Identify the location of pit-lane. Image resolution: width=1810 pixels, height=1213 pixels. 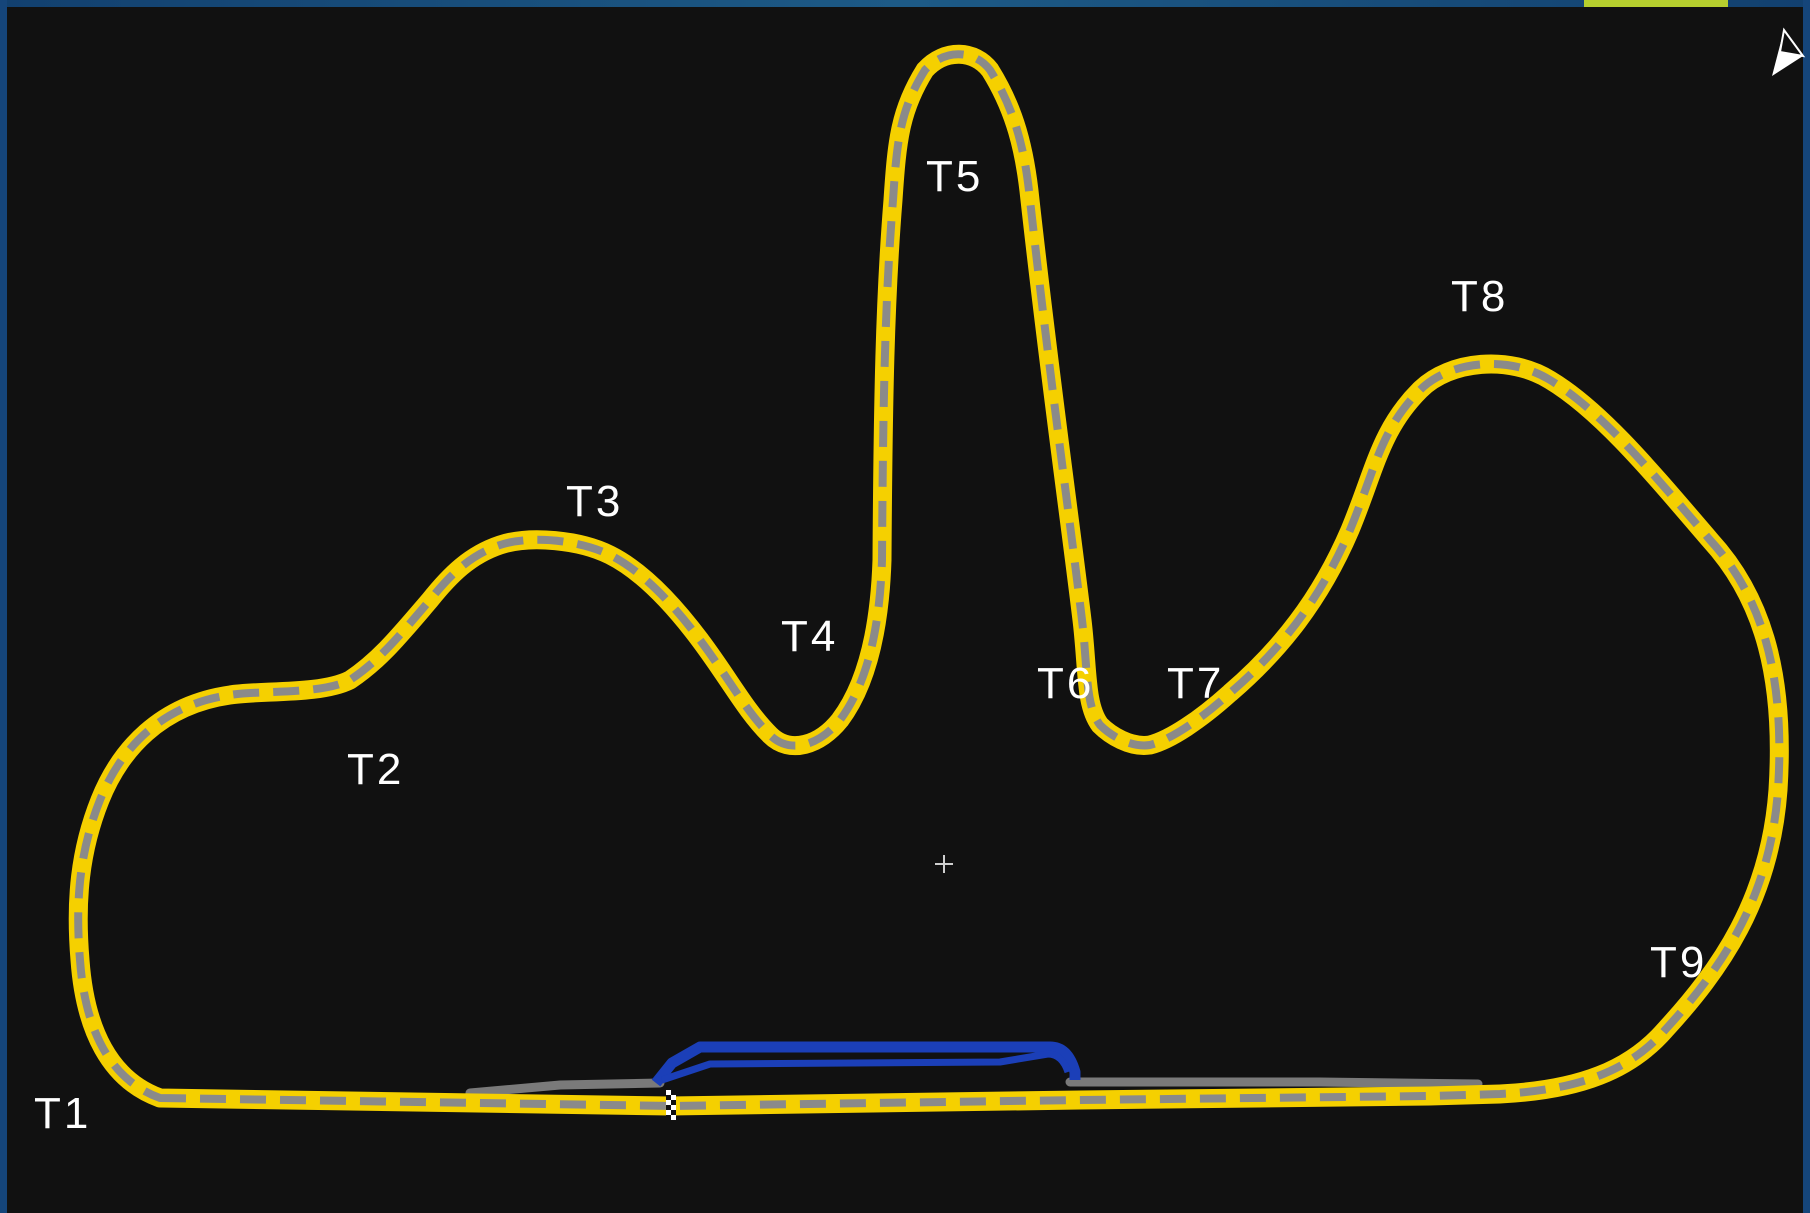
(866, 1064).